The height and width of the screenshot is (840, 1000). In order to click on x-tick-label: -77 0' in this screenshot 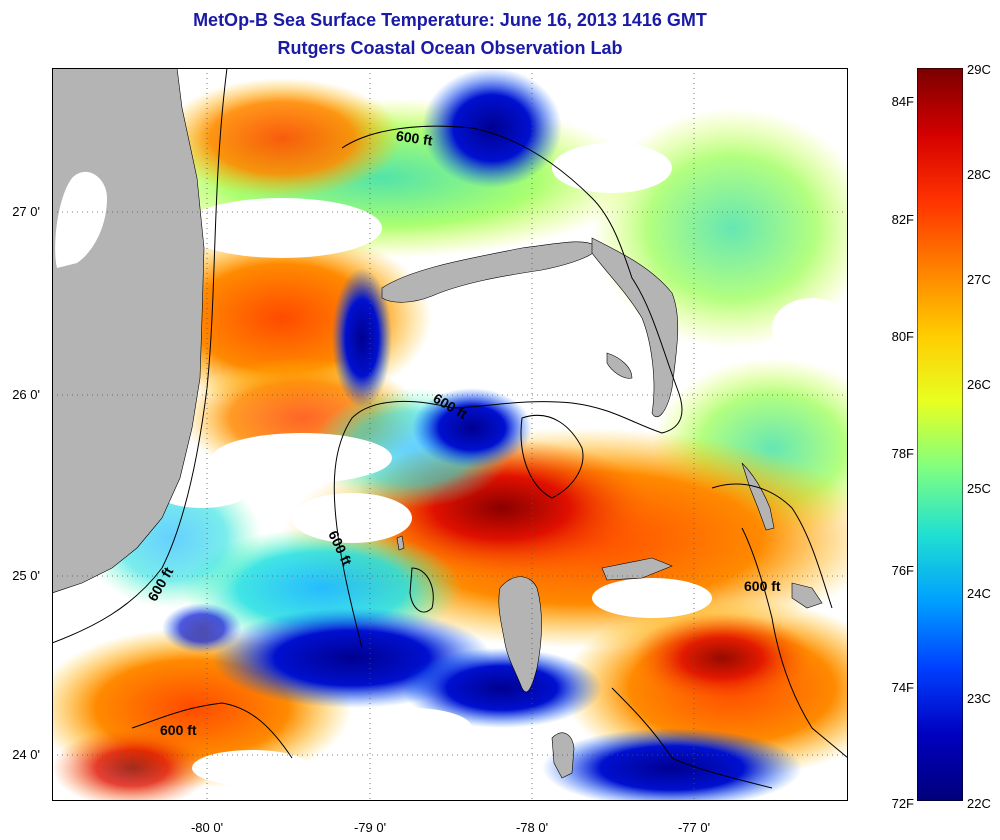, I will do `click(694, 827)`.